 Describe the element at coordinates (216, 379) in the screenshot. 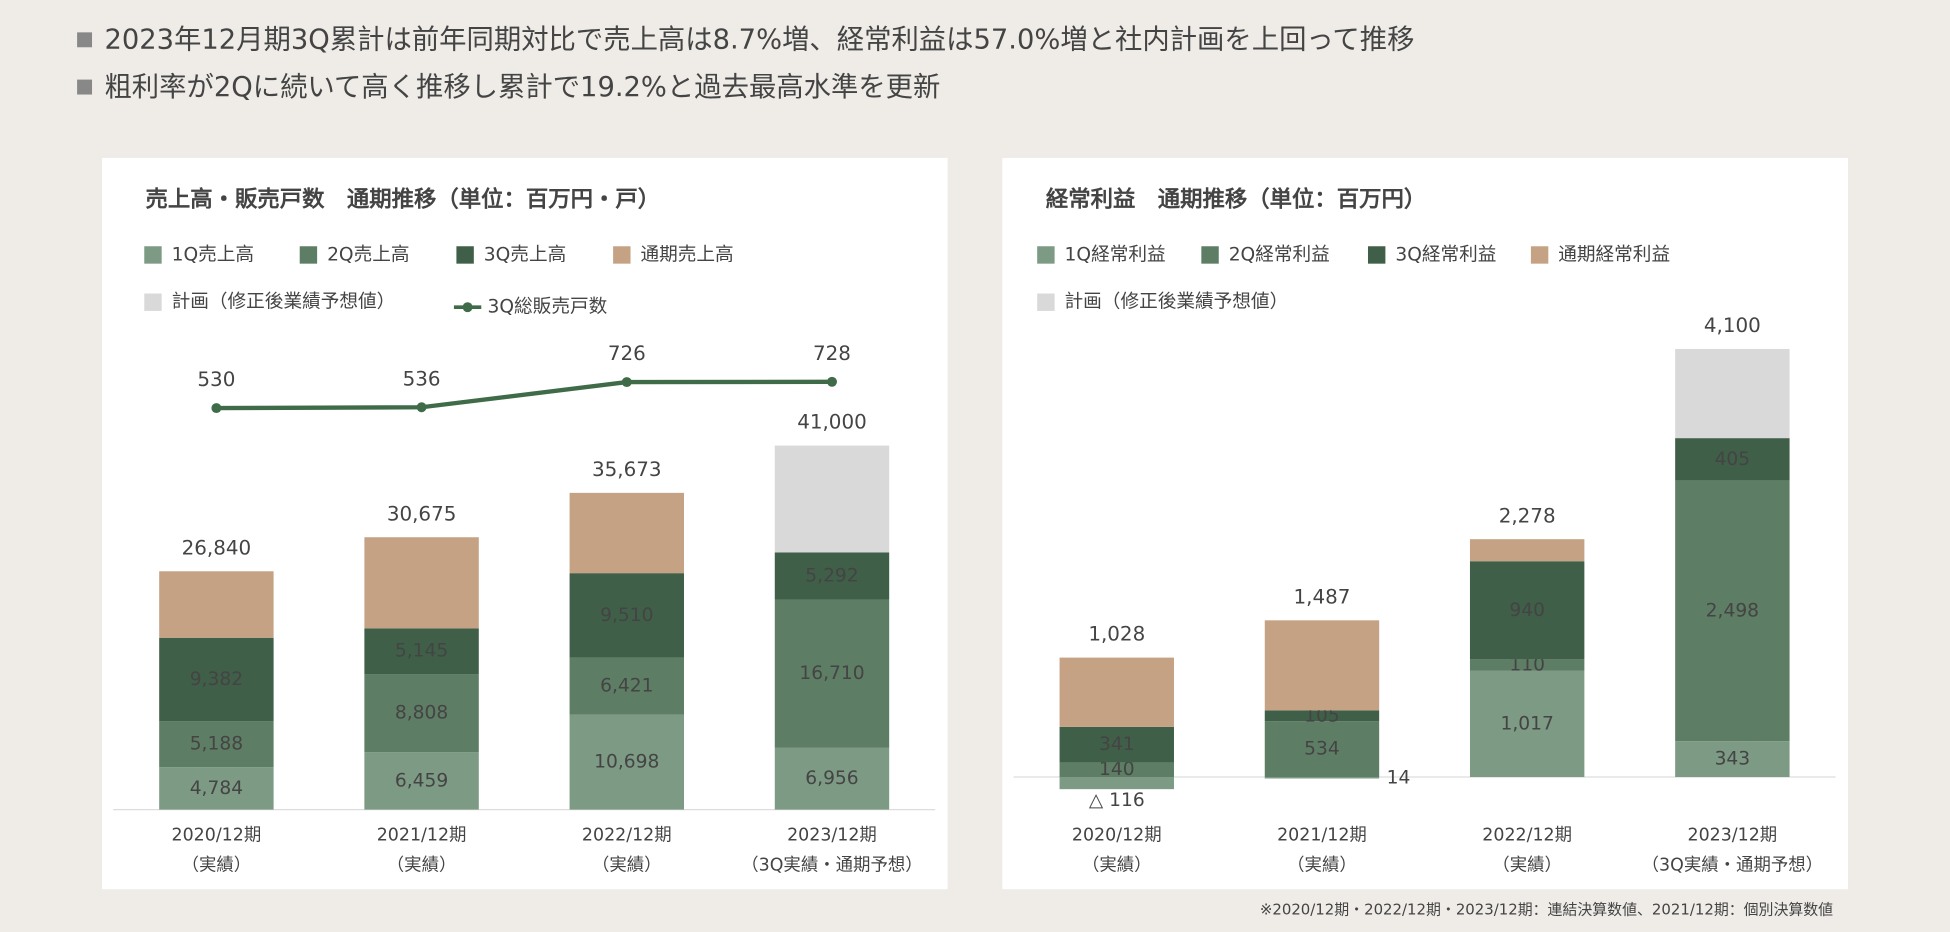

I see `line-label: 530` at that location.